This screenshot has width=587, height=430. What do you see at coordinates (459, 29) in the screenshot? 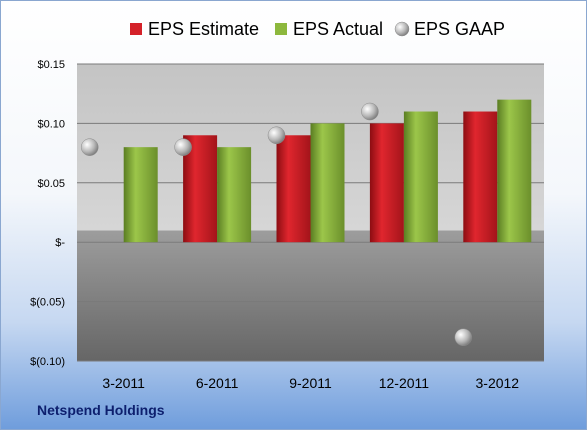
I see `legend-label-eps-gaap: EPS GAAP` at bounding box center [459, 29].